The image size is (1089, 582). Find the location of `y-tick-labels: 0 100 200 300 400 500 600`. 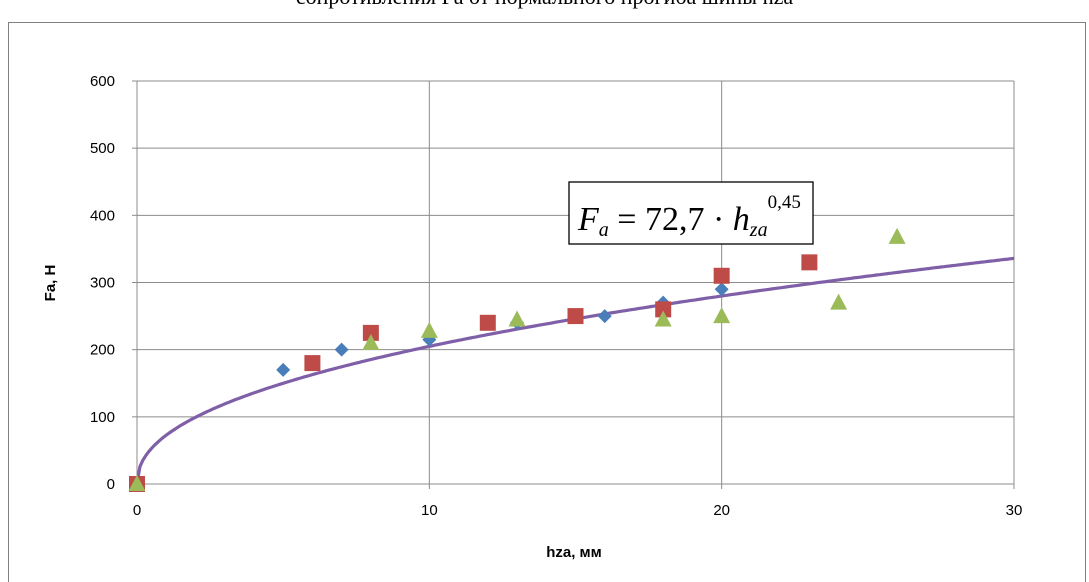

y-tick-labels: 0 100 200 300 400 500 600 is located at coordinates (102, 283).